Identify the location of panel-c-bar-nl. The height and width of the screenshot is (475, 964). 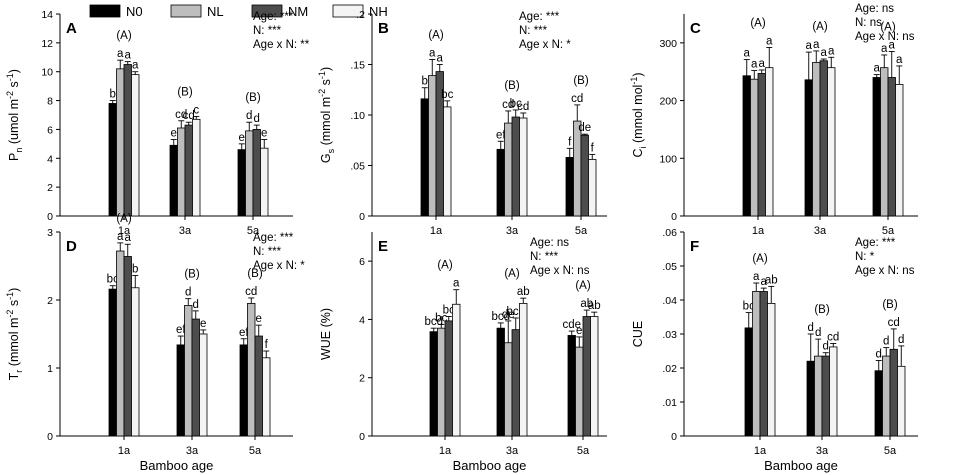
(816, 139).